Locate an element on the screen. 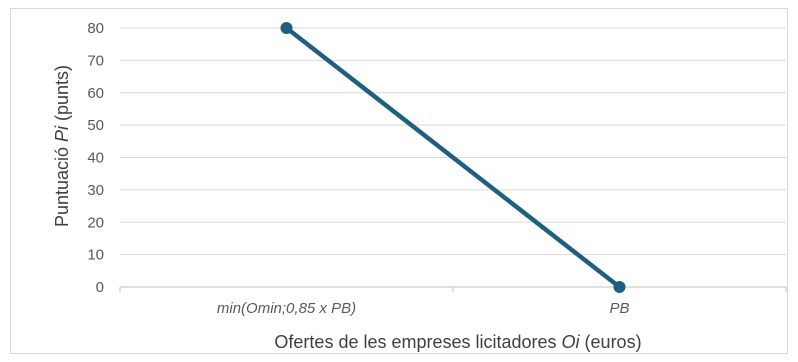 This screenshot has height=362, width=798. y-tick-label-7: 70 is located at coordinates (95, 60).